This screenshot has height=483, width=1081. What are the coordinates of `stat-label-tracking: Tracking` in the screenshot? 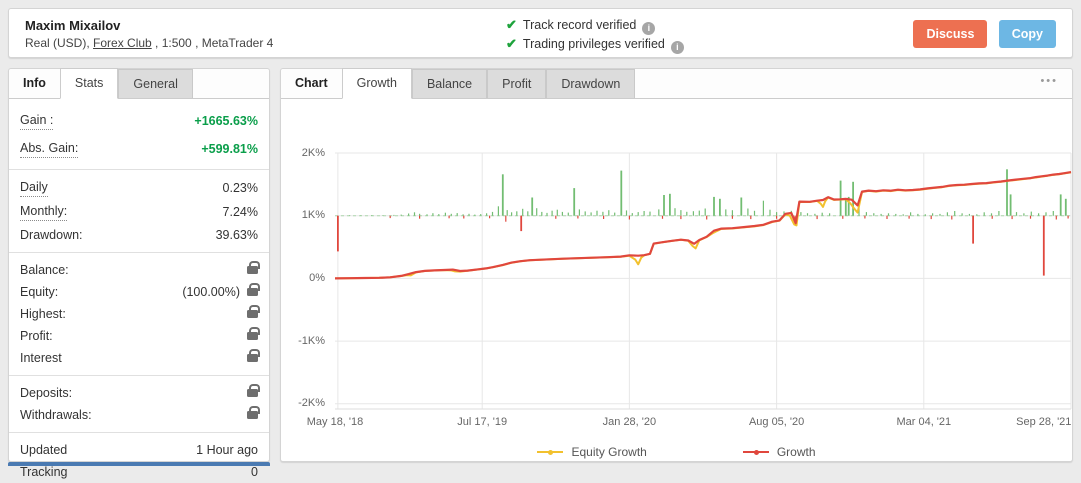 It's located at (44, 472).